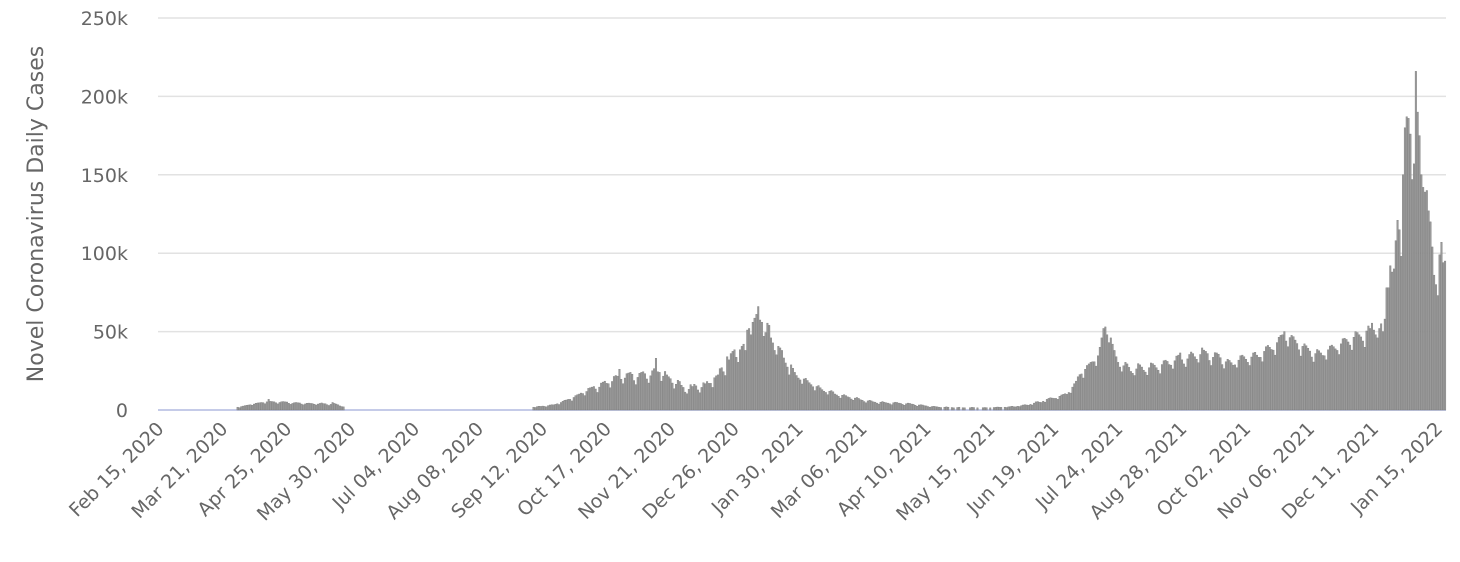  I want to click on y-tick-label: 100k, so click(104, 254).